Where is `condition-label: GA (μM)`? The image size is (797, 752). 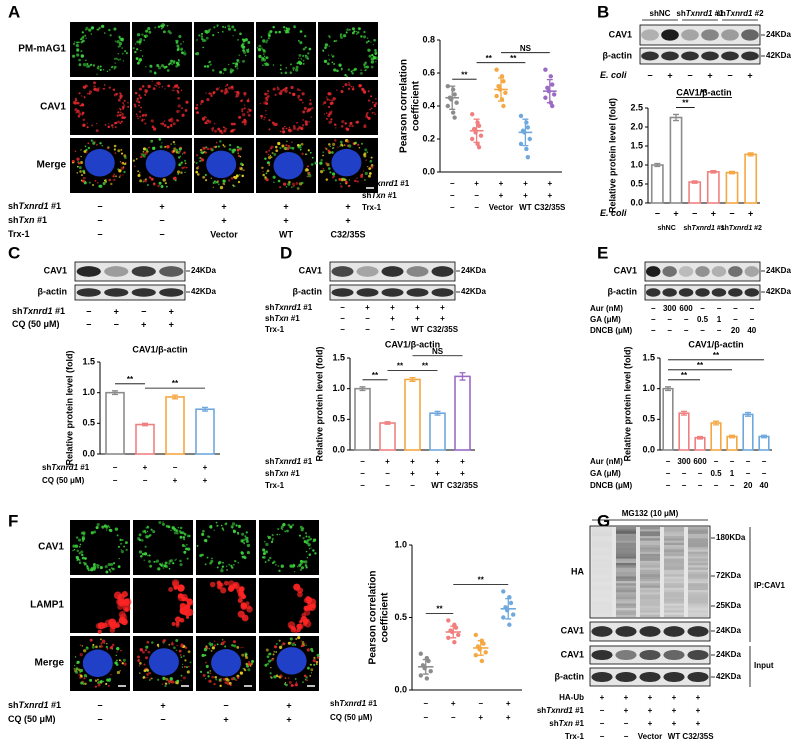
condition-label: GA (μM) is located at coordinates (605, 473).